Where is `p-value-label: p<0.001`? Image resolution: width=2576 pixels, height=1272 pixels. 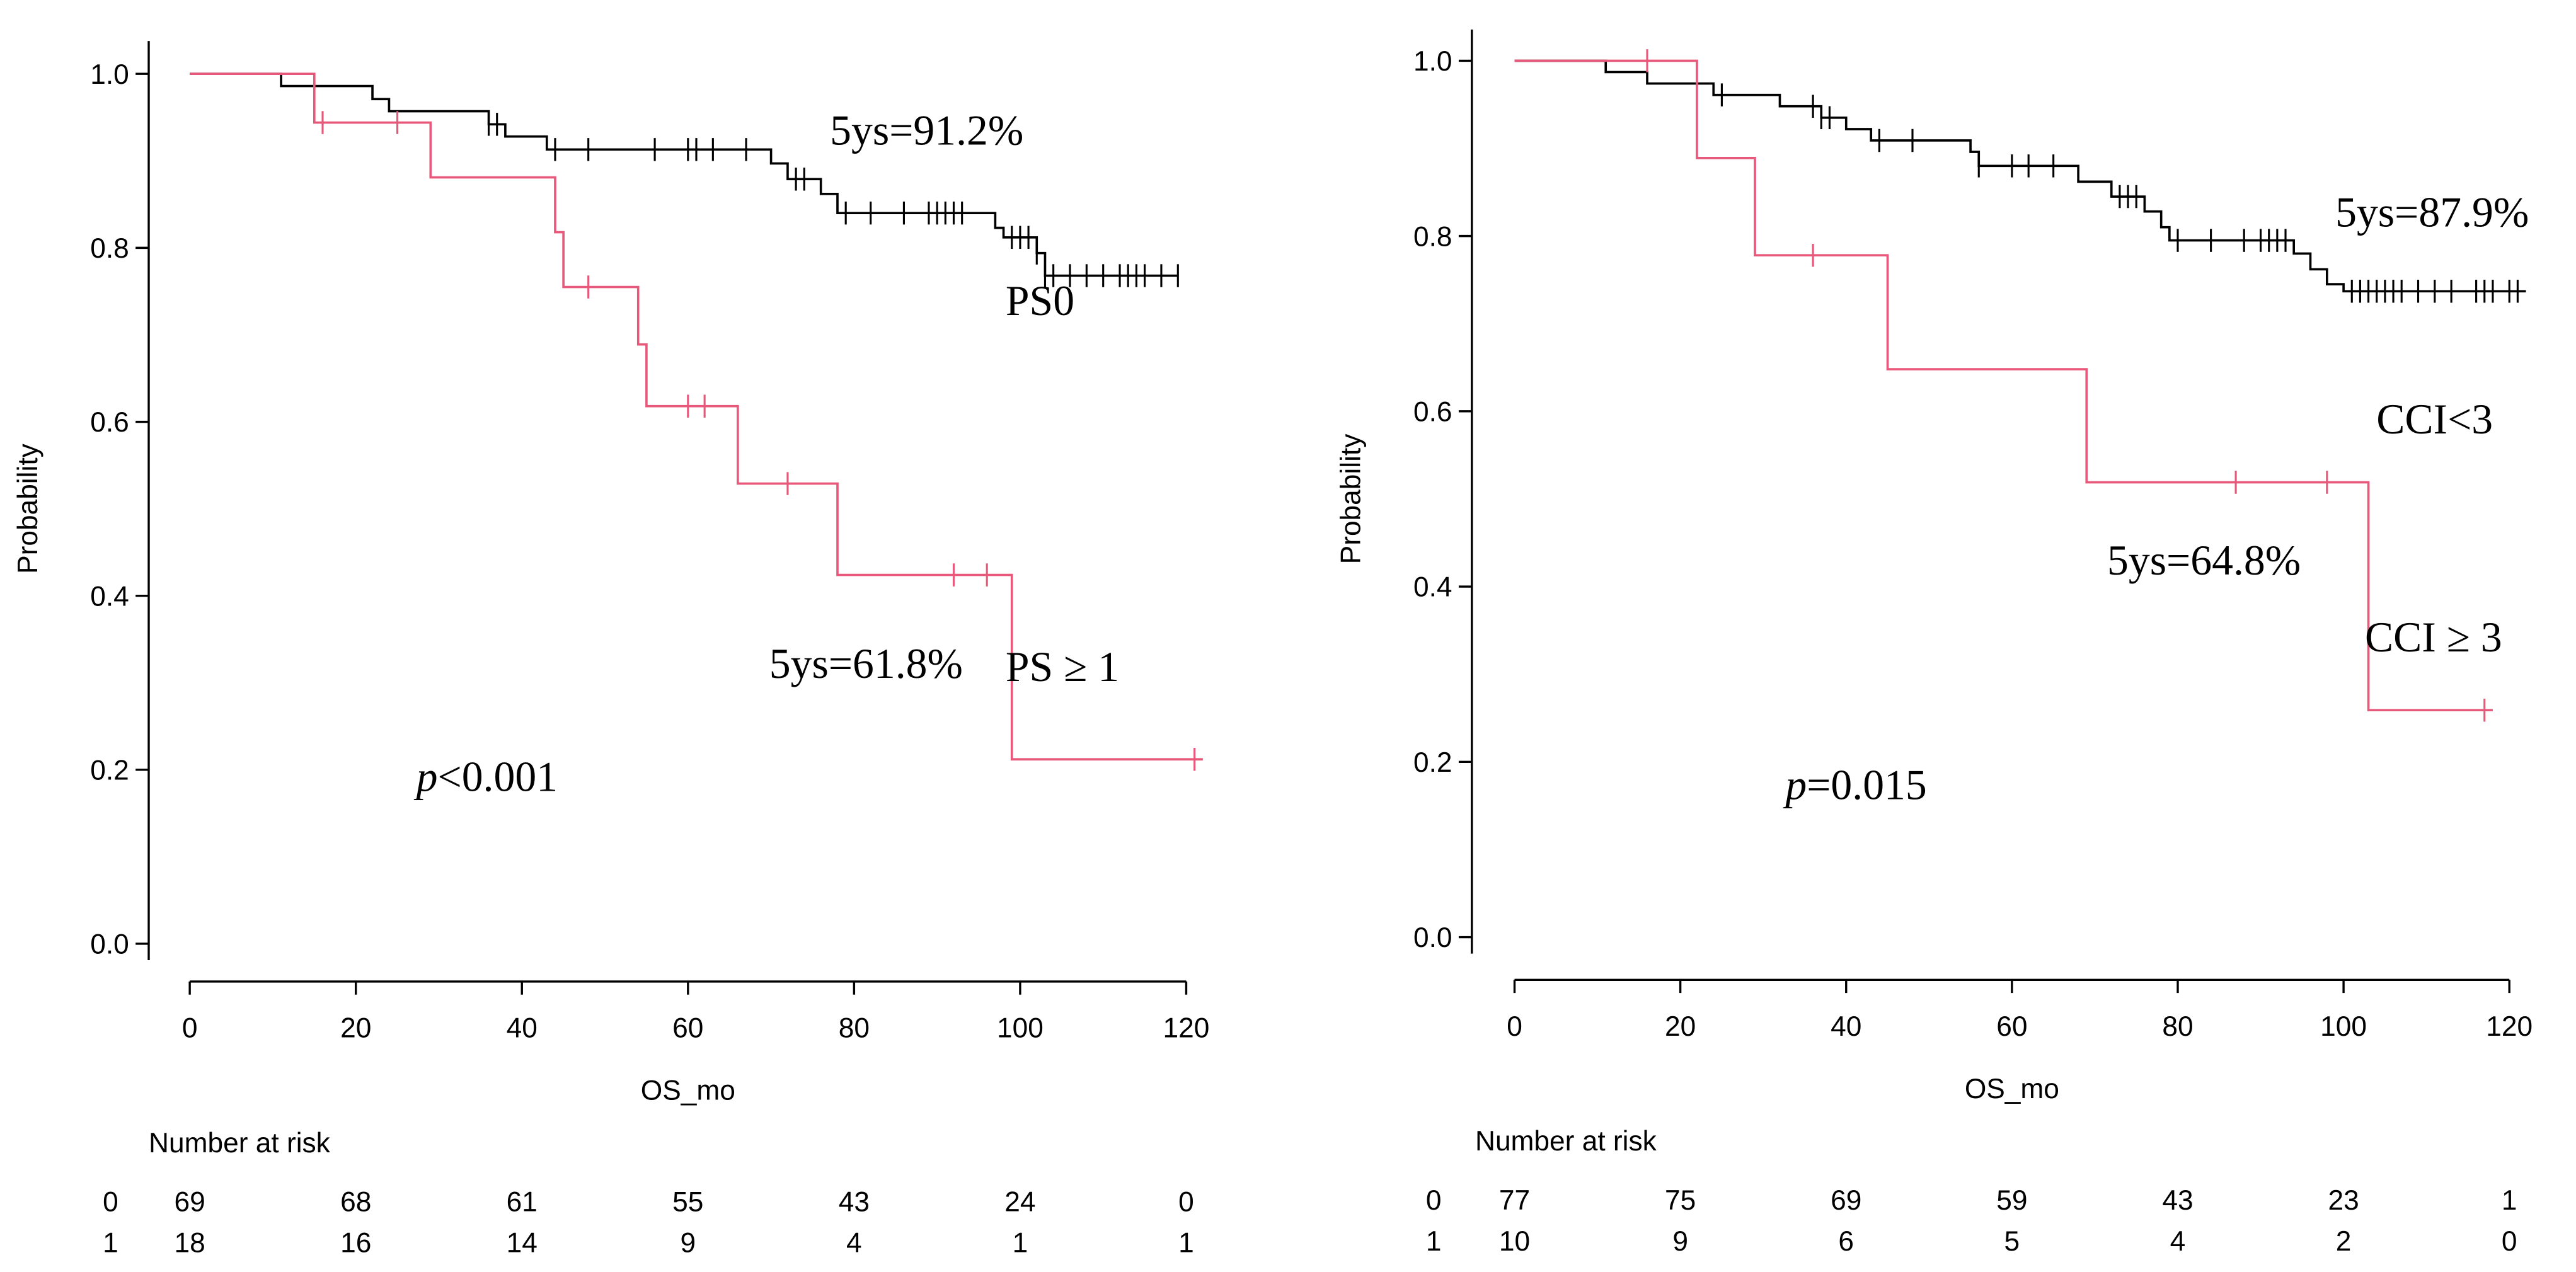 p-value-label: p<0.001 is located at coordinates (486, 777).